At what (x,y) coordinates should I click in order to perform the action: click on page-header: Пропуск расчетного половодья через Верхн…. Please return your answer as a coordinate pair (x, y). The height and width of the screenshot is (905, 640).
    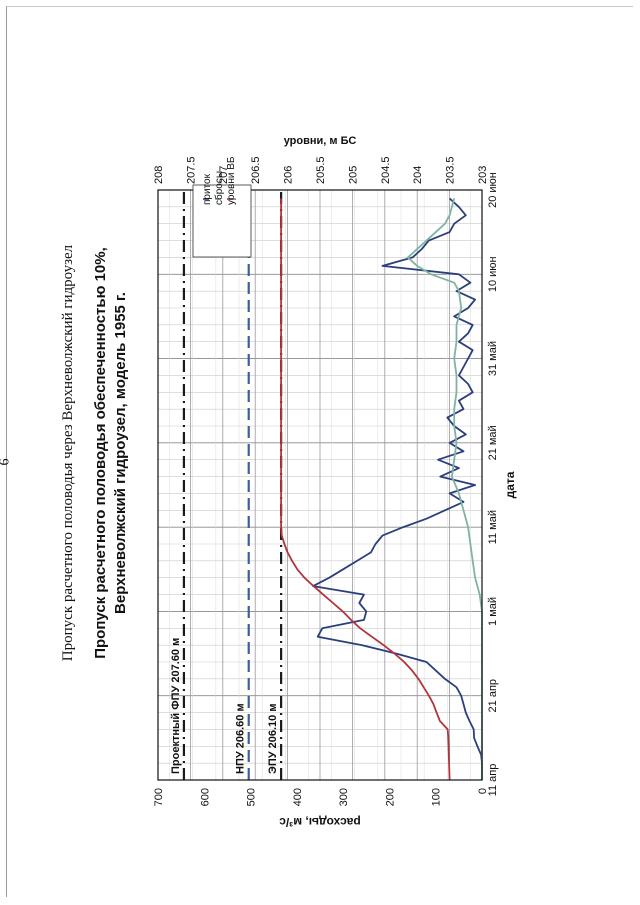
    Looking at the image, I should click on (68, 452).